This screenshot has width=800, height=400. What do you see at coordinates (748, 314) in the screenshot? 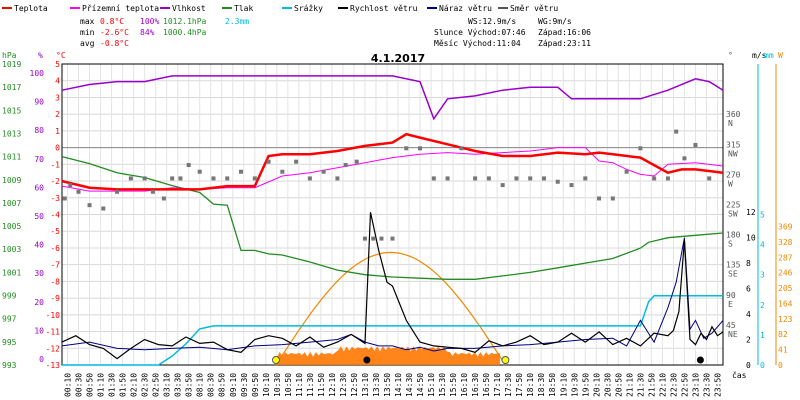
I see `axis-ms-tick: 4` at bounding box center [748, 314].